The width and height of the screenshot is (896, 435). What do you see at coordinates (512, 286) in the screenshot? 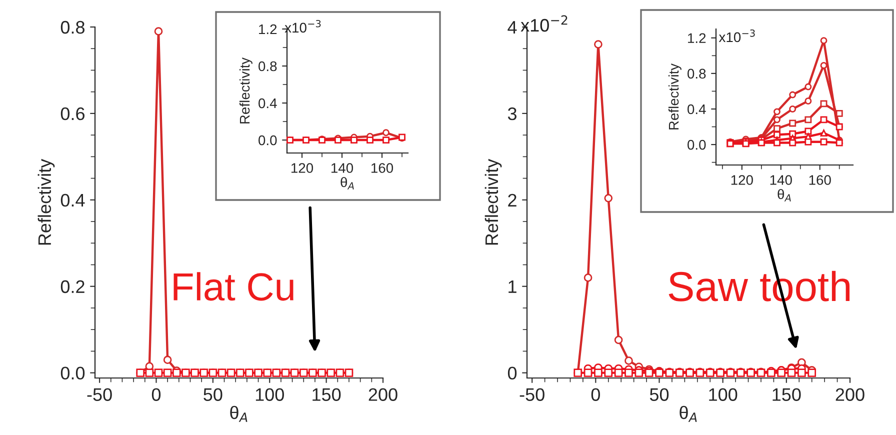
I see `y-tick-label: 1` at bounding box center [512, 286].